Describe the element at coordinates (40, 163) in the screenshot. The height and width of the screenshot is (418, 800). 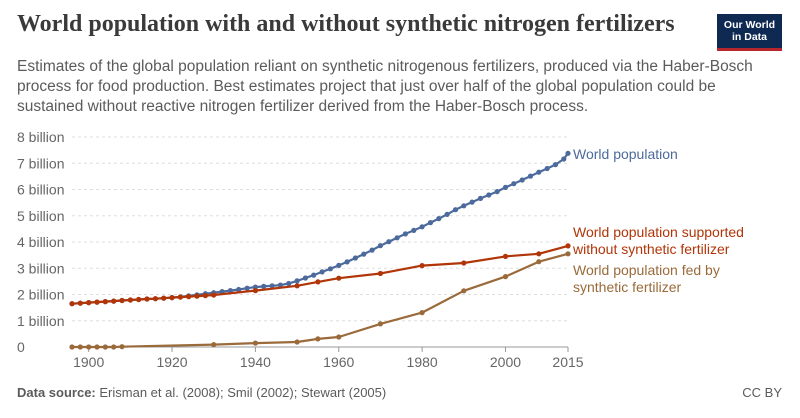
I see `y-tick-label: 7 billion` at that location.